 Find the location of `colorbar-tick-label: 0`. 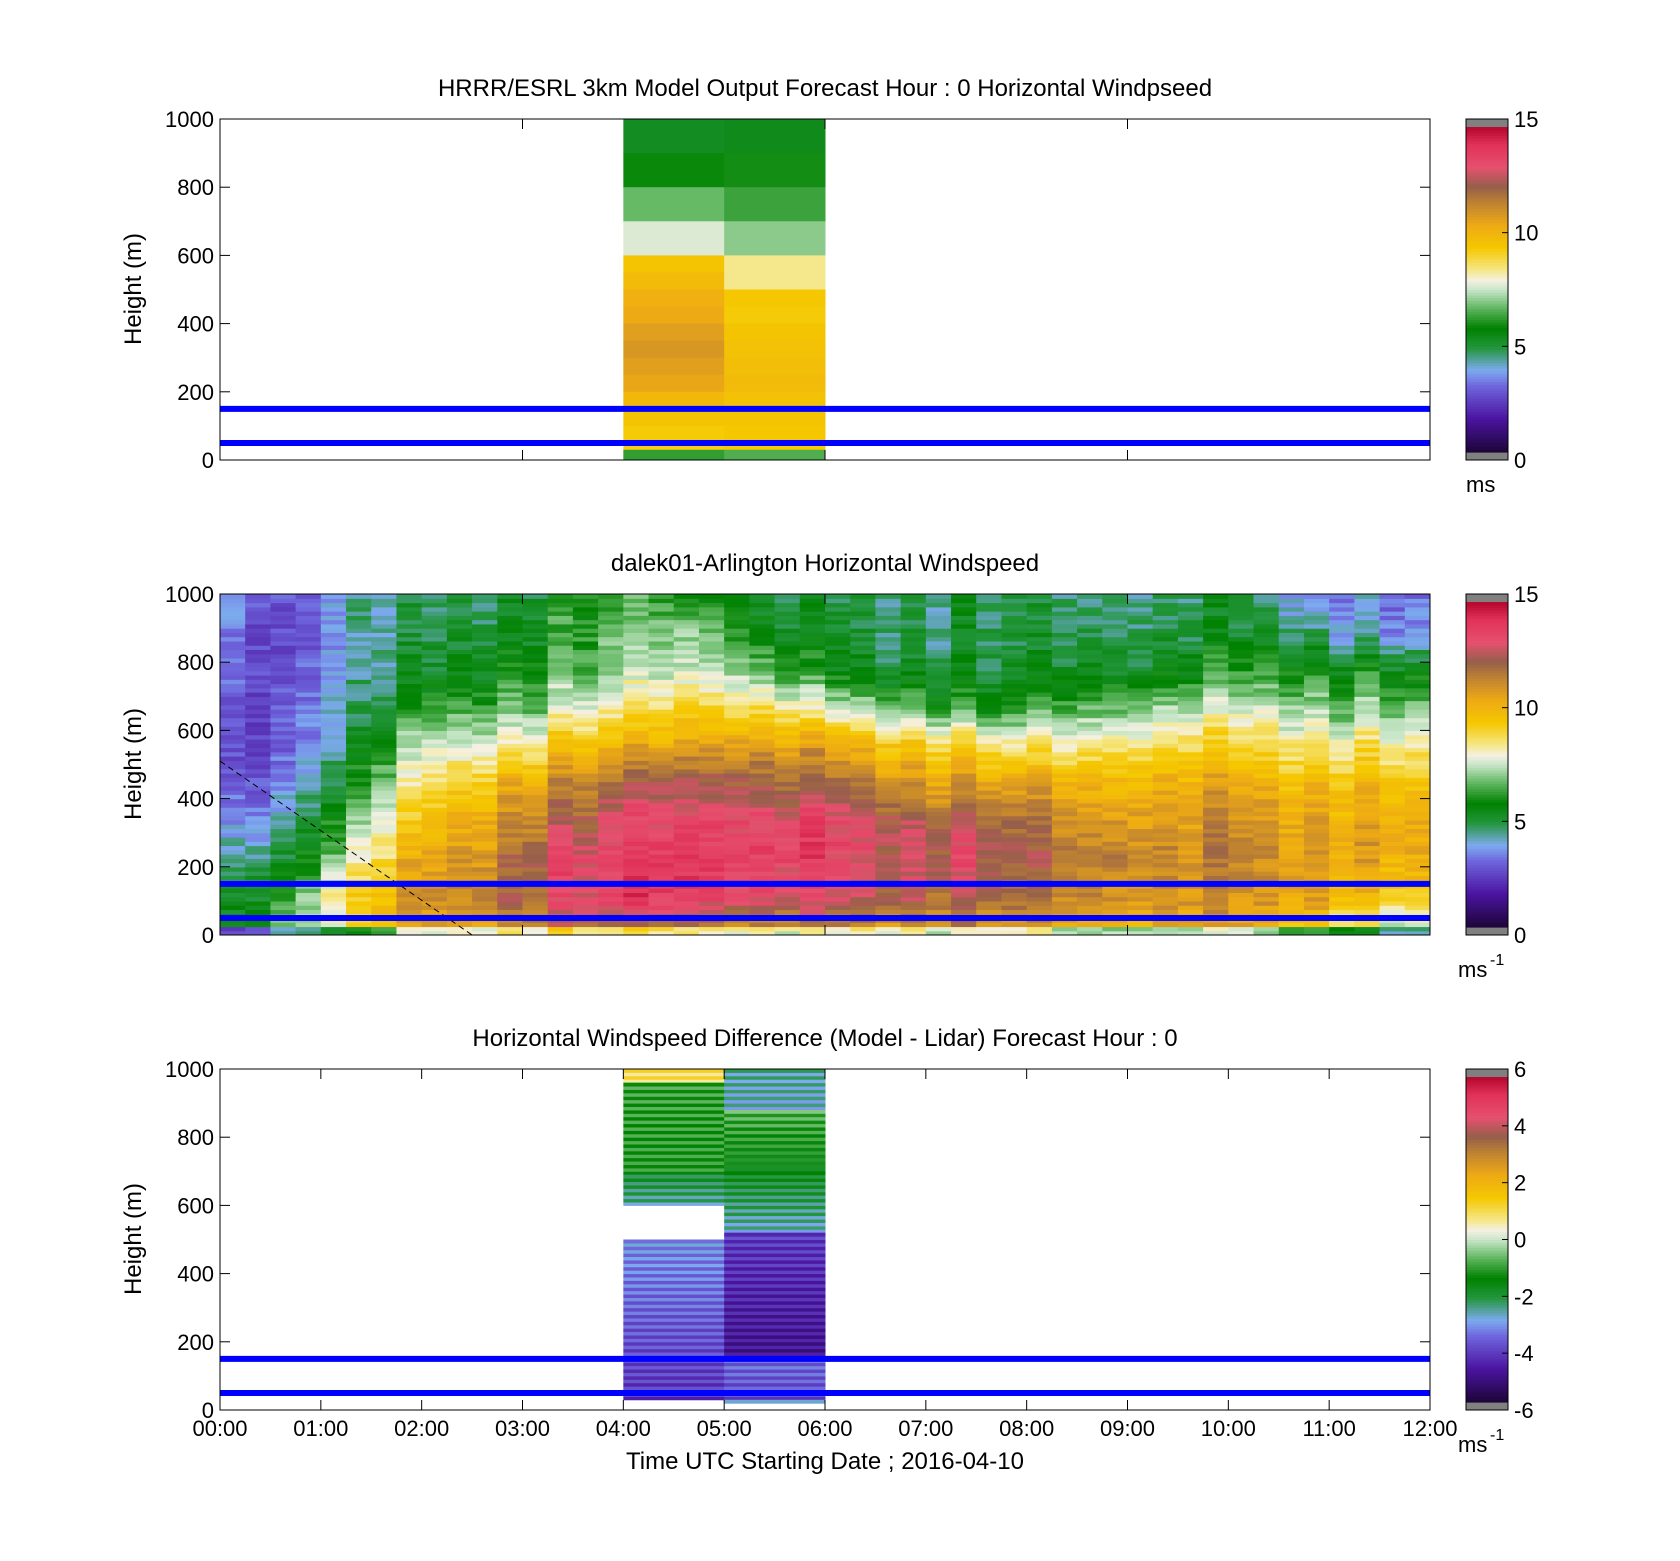

colorbar-tick-label: 0 is located at coordinates (1520, 935).